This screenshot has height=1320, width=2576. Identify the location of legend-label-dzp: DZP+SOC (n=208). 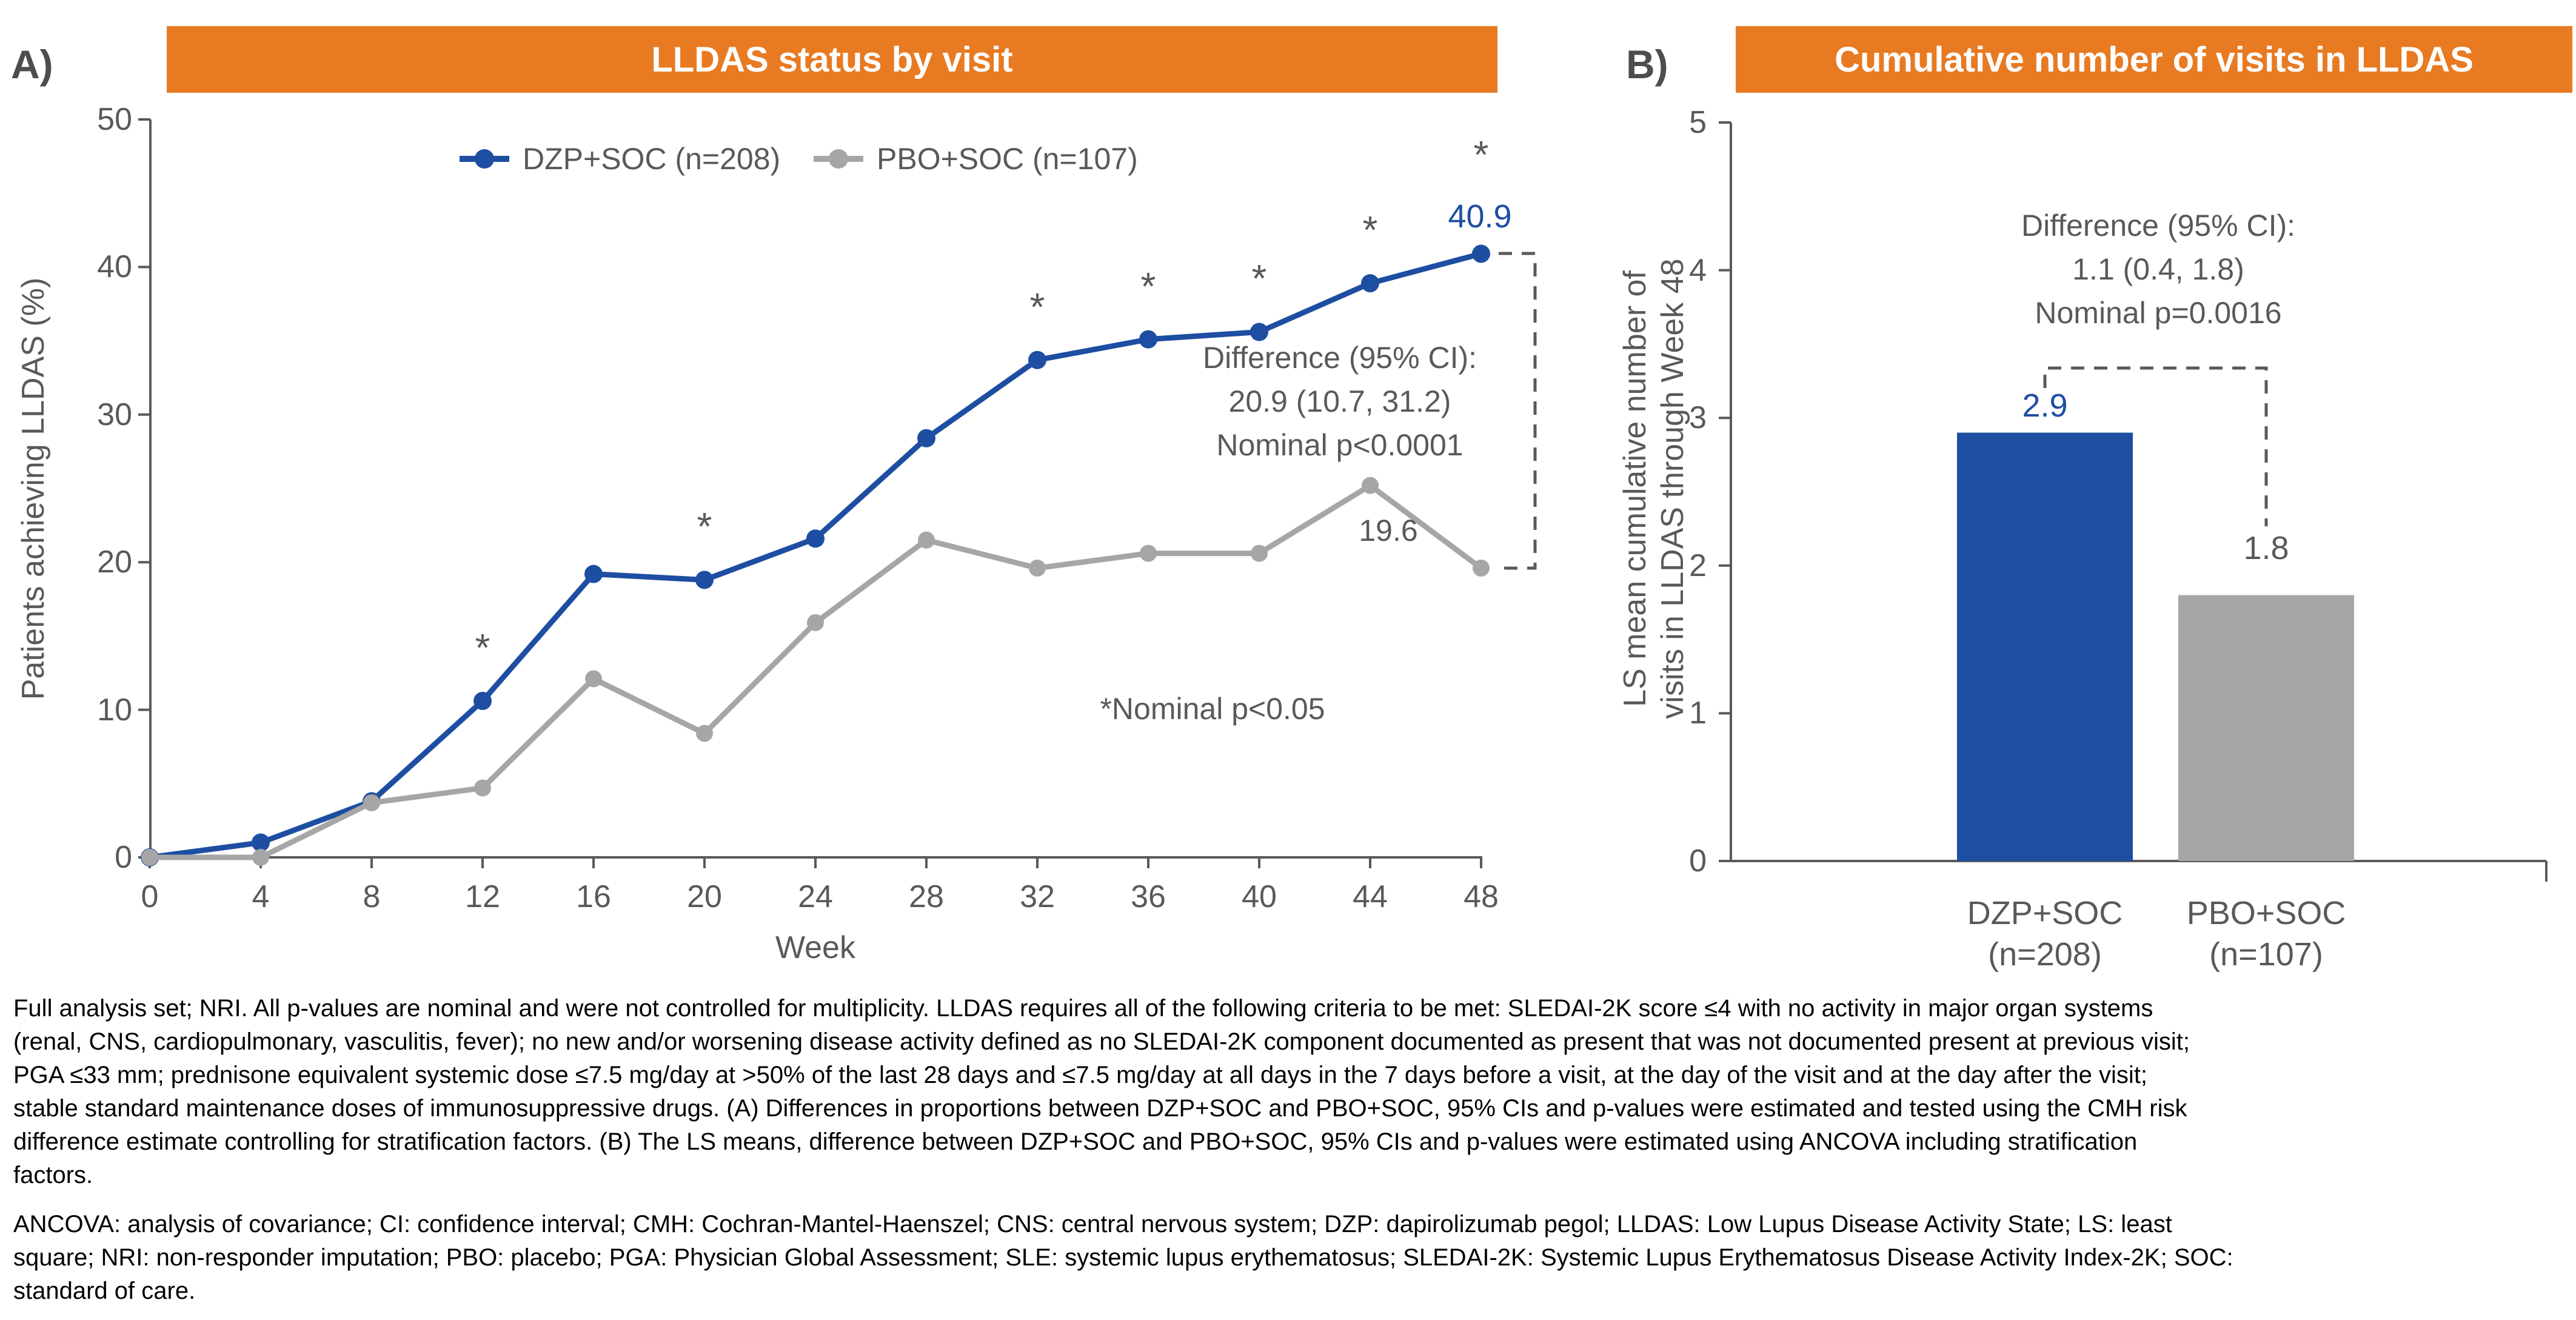
(652, 159).